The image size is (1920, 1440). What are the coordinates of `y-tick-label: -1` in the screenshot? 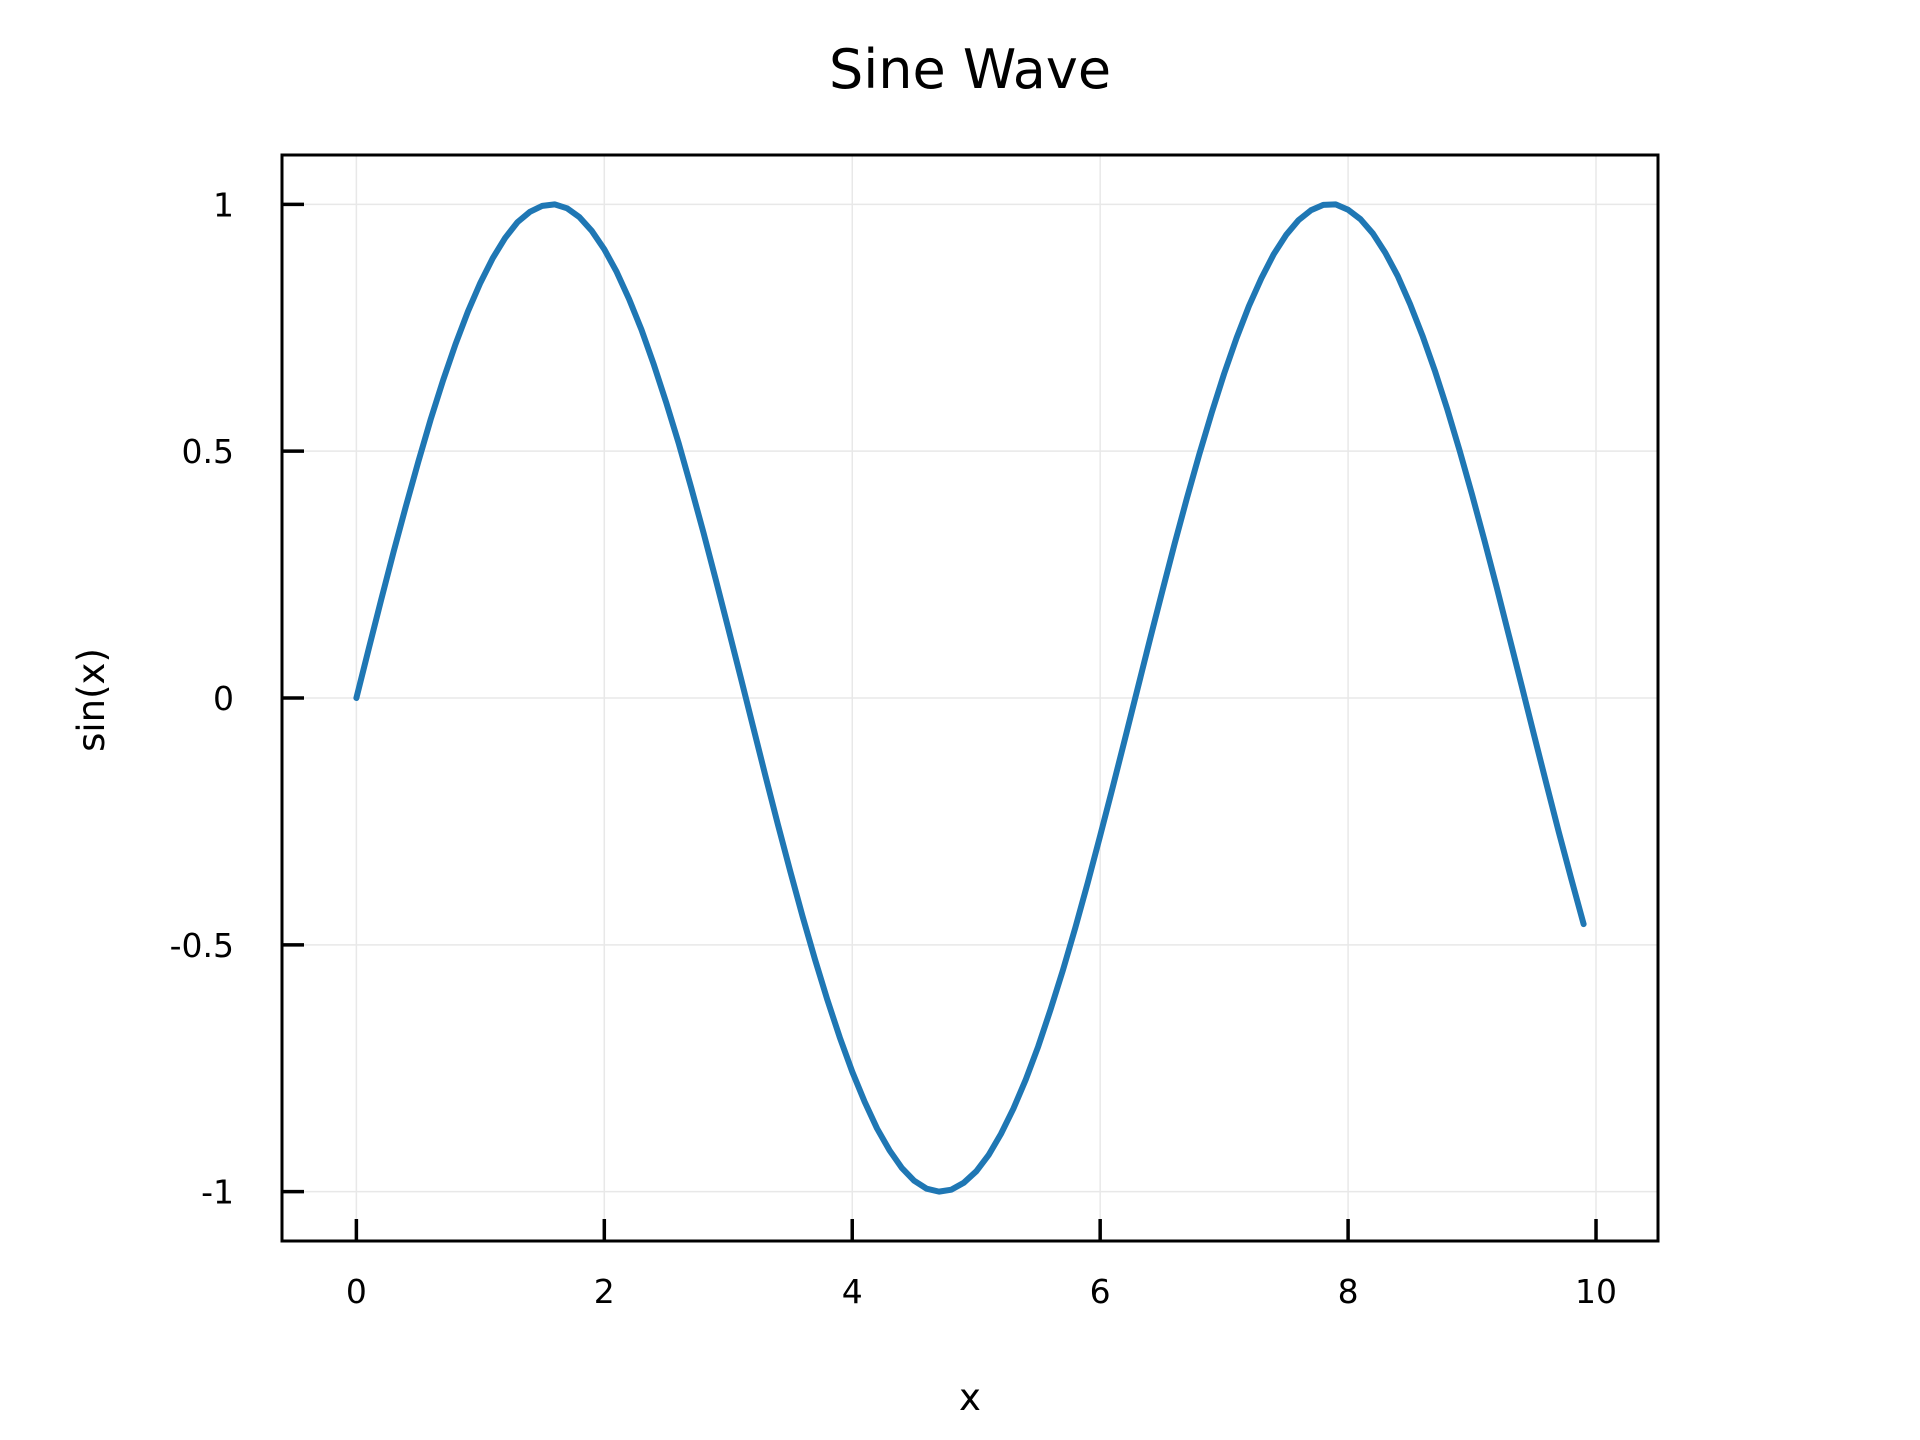 It's located at (217, 1192).